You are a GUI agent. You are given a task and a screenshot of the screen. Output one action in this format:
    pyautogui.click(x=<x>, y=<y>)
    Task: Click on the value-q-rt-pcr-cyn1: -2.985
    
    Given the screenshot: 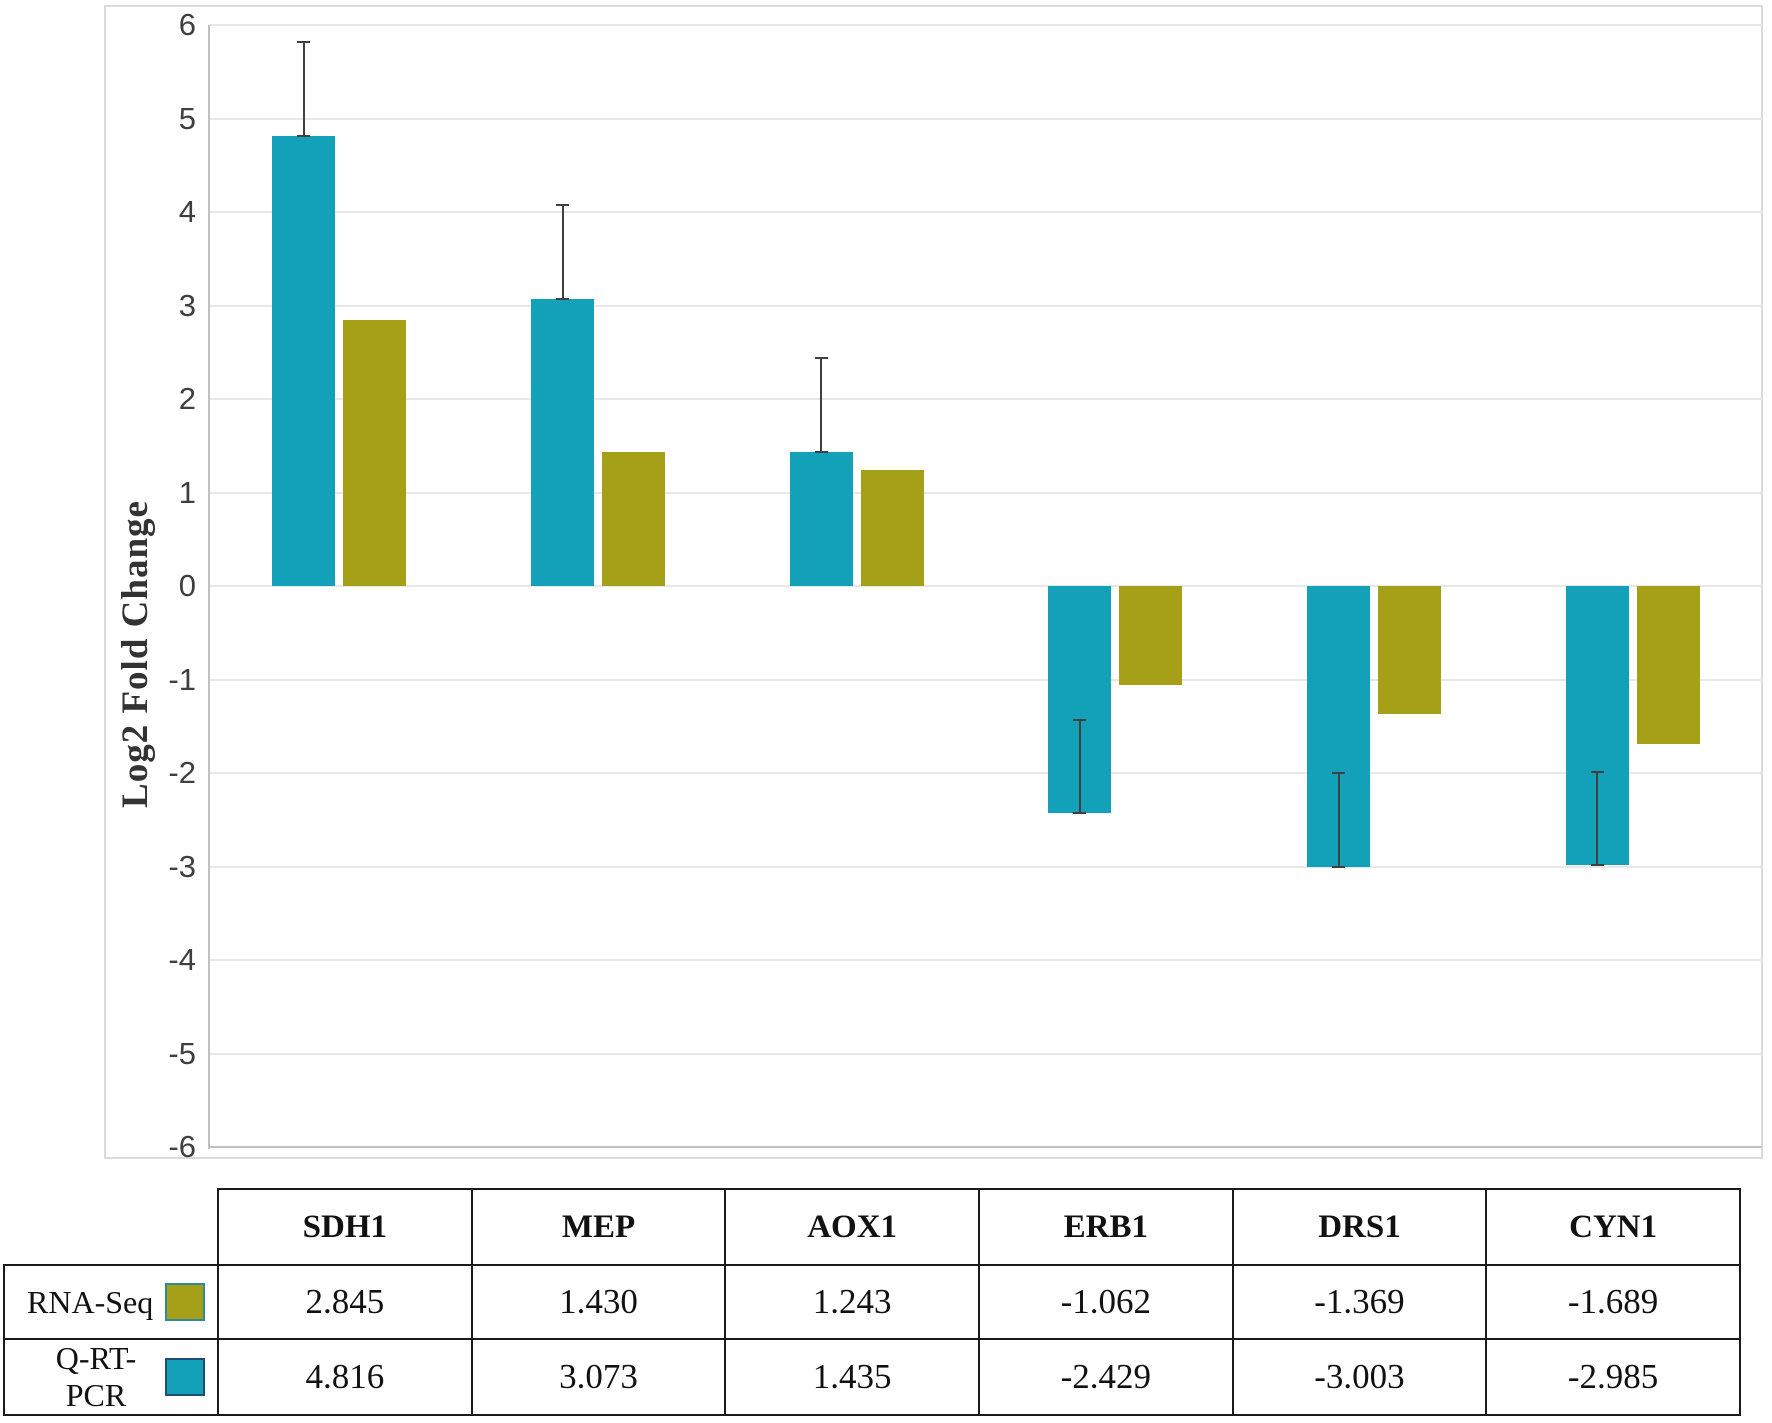 What is the action you would take?
    pyautogui.click(x=1613, y=1377)
    